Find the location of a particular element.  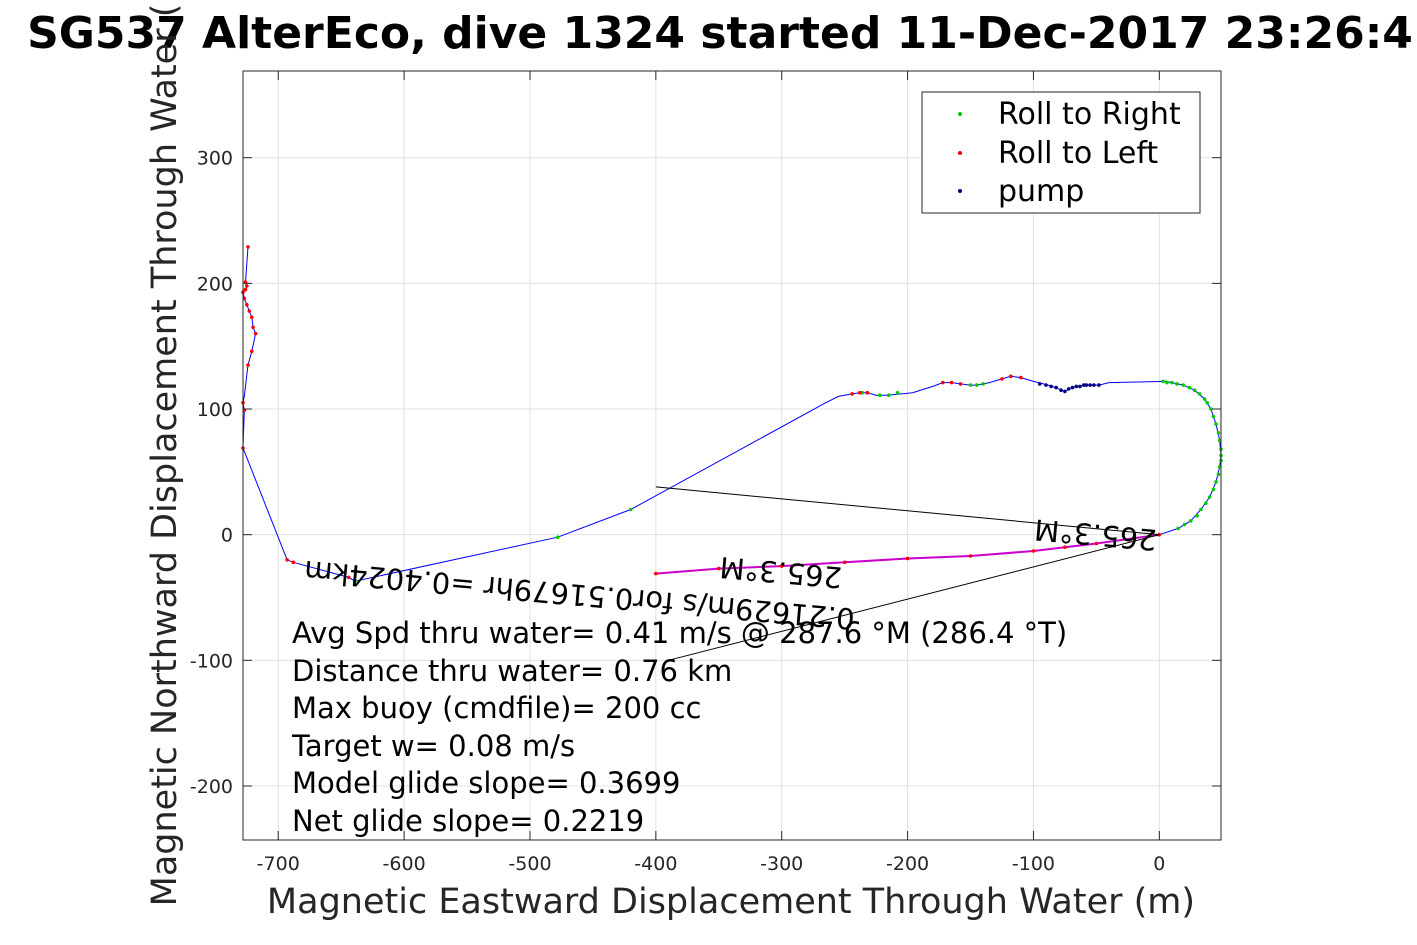

legend: Roll to Right Roll to Left pump is located at coordinates (1061, 152).